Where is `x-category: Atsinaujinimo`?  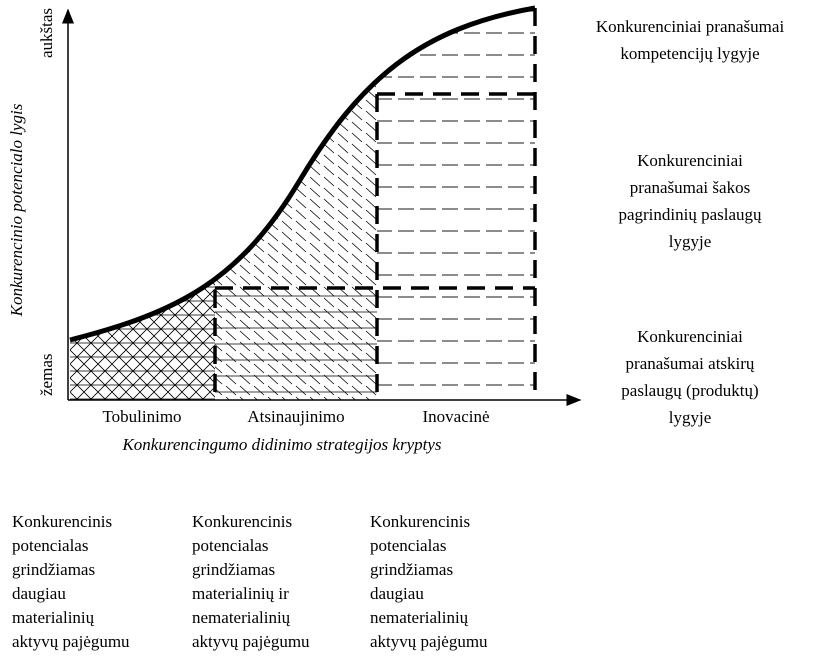 x-category: Atsinaujinimo is located at coordinates (295, 416).